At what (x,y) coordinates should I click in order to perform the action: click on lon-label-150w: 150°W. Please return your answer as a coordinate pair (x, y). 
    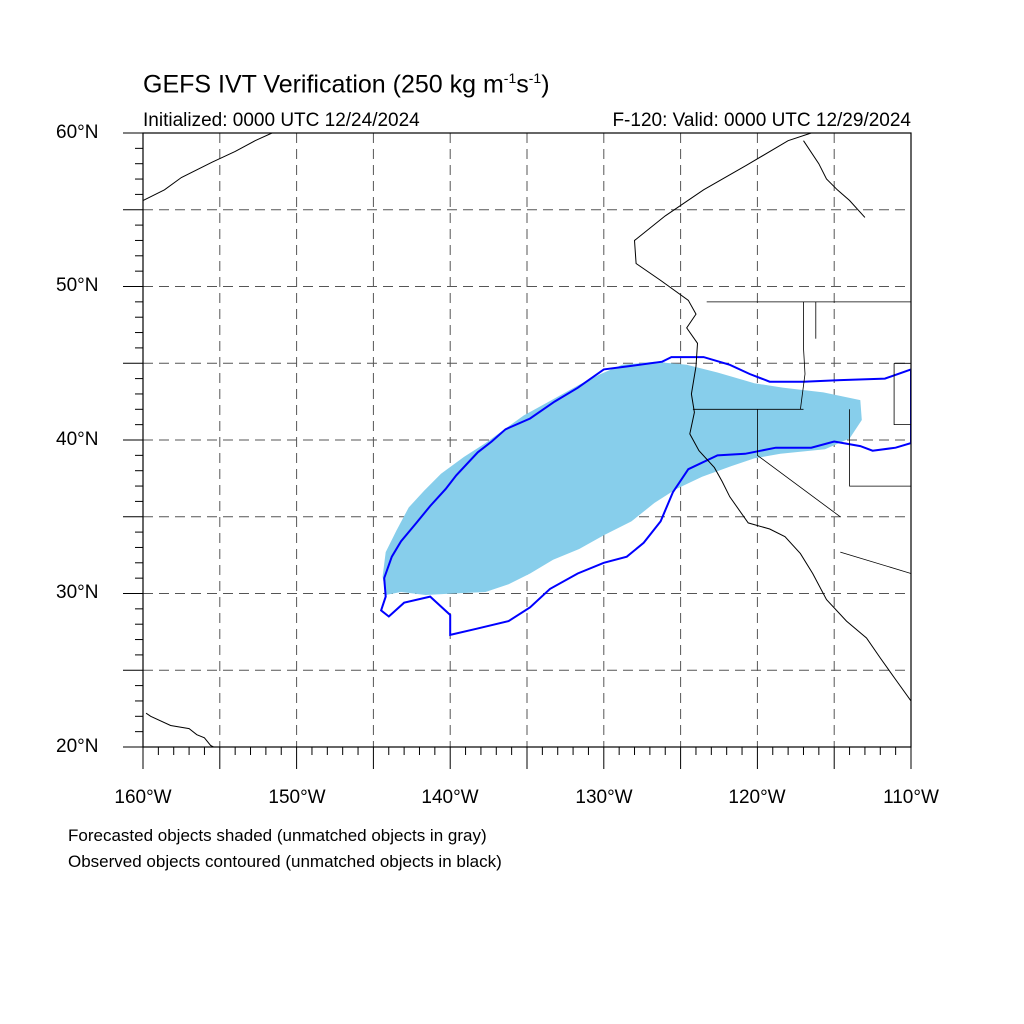
    Looking at the image, I should click on (297, 797).